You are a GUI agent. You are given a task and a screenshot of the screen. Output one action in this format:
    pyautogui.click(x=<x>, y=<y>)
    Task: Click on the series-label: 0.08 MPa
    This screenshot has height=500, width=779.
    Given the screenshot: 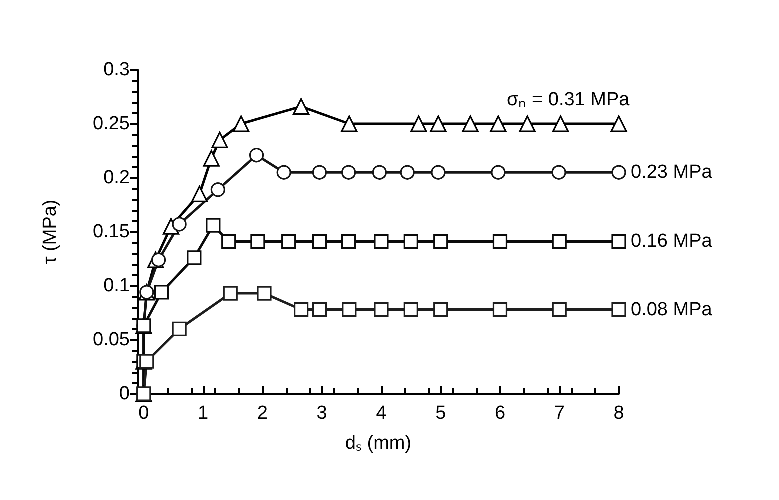 What is the action you would take?
    pyautogui.click(x=672, y=309)
    